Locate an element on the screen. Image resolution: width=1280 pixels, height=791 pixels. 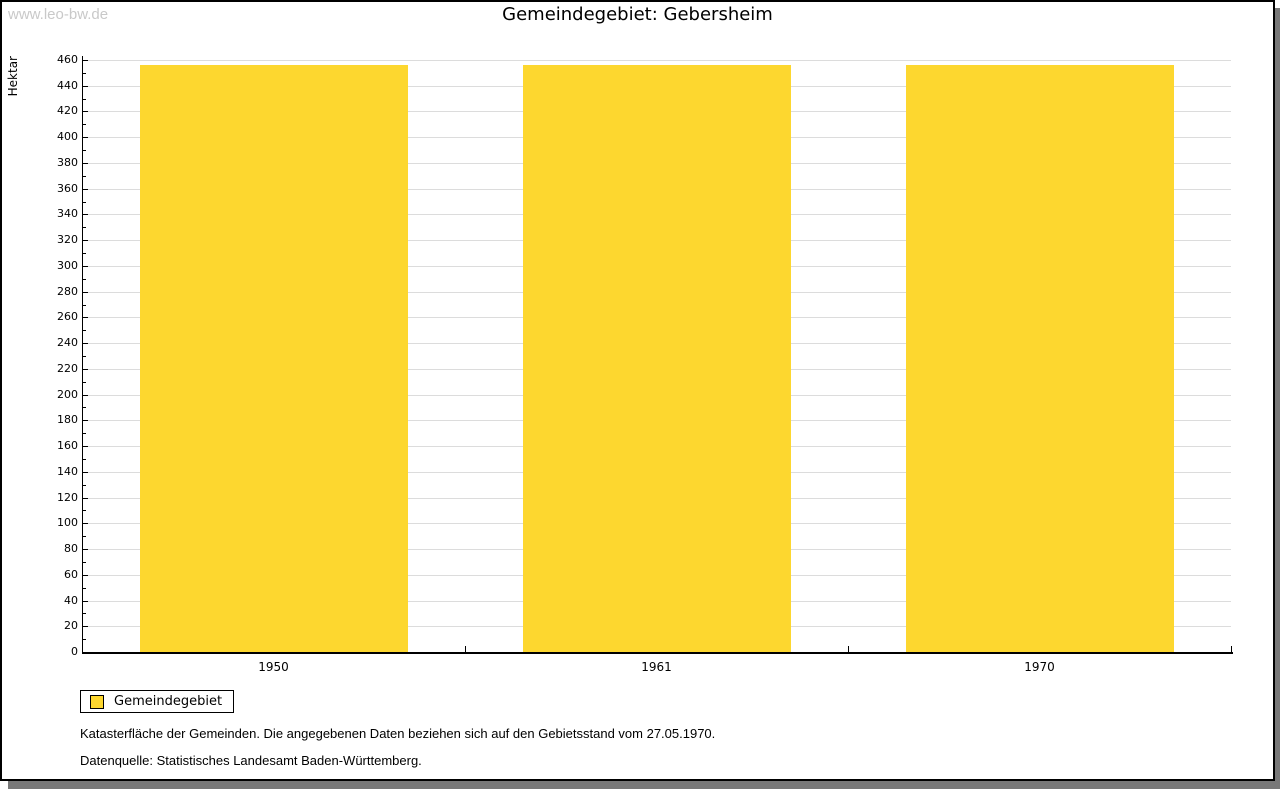
y-tick-label: 220 is located at coordinates (67, 368).